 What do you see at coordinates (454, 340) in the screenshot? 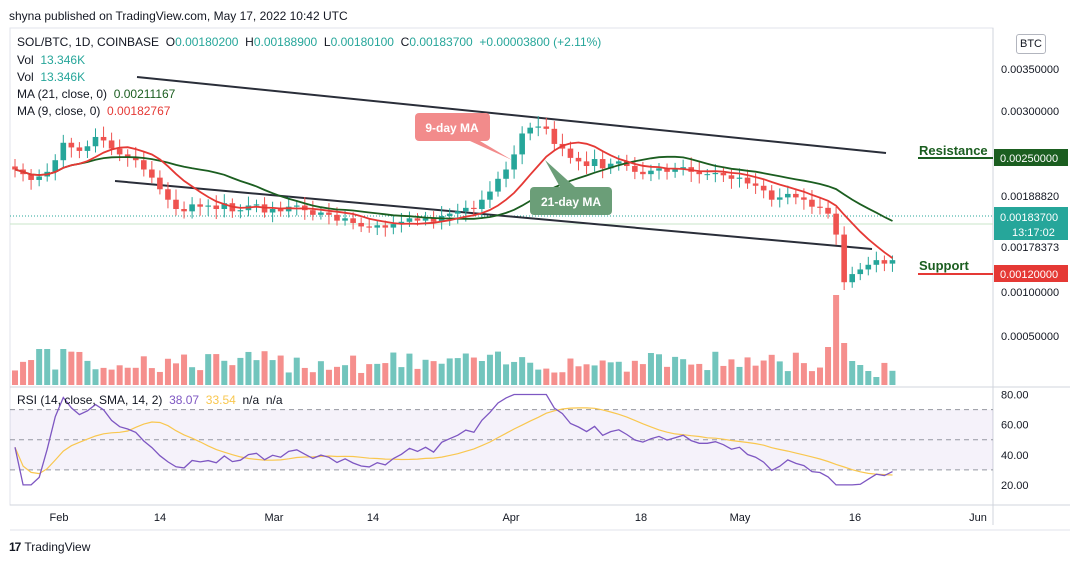
I see `volume-bars` at bounding box center [454, 340].